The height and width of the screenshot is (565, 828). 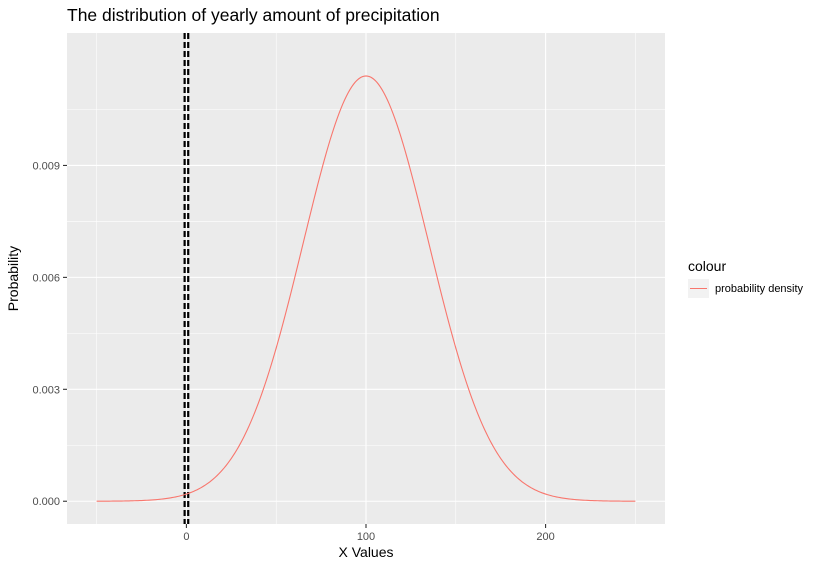 What do you see at coordinates (46, 166) in the screenshot?
I see `y-tick-label: 0.009` at bounding box center [46, 166].